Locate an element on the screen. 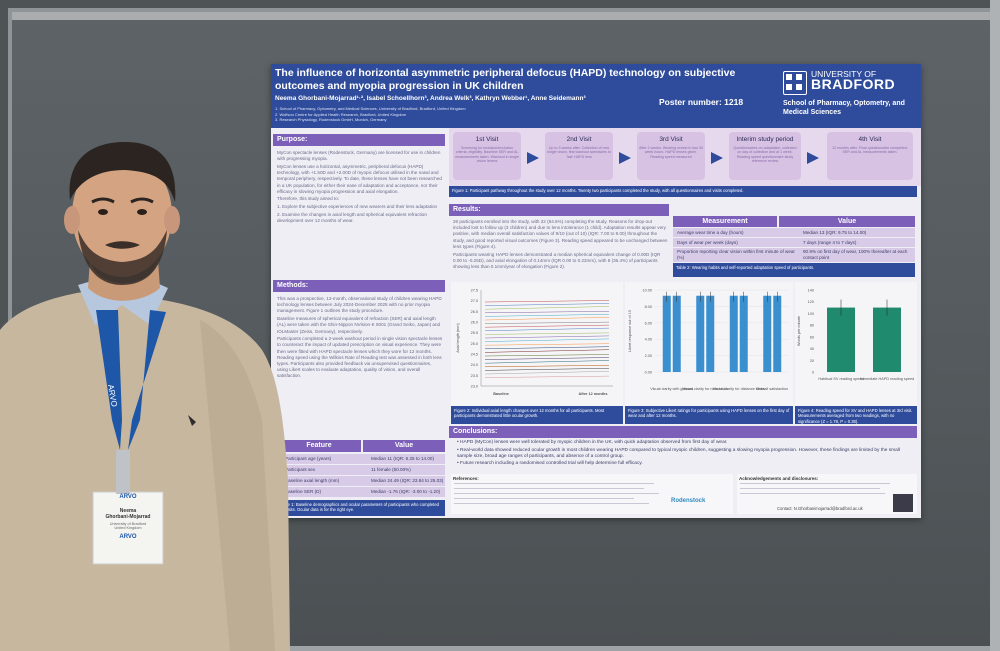 Image resolution: width=1000 pixels, height=651 pixels. table1-cell: Median 11 (IQR: 6.25 to 14.00) is located at coordinates (402, 458).